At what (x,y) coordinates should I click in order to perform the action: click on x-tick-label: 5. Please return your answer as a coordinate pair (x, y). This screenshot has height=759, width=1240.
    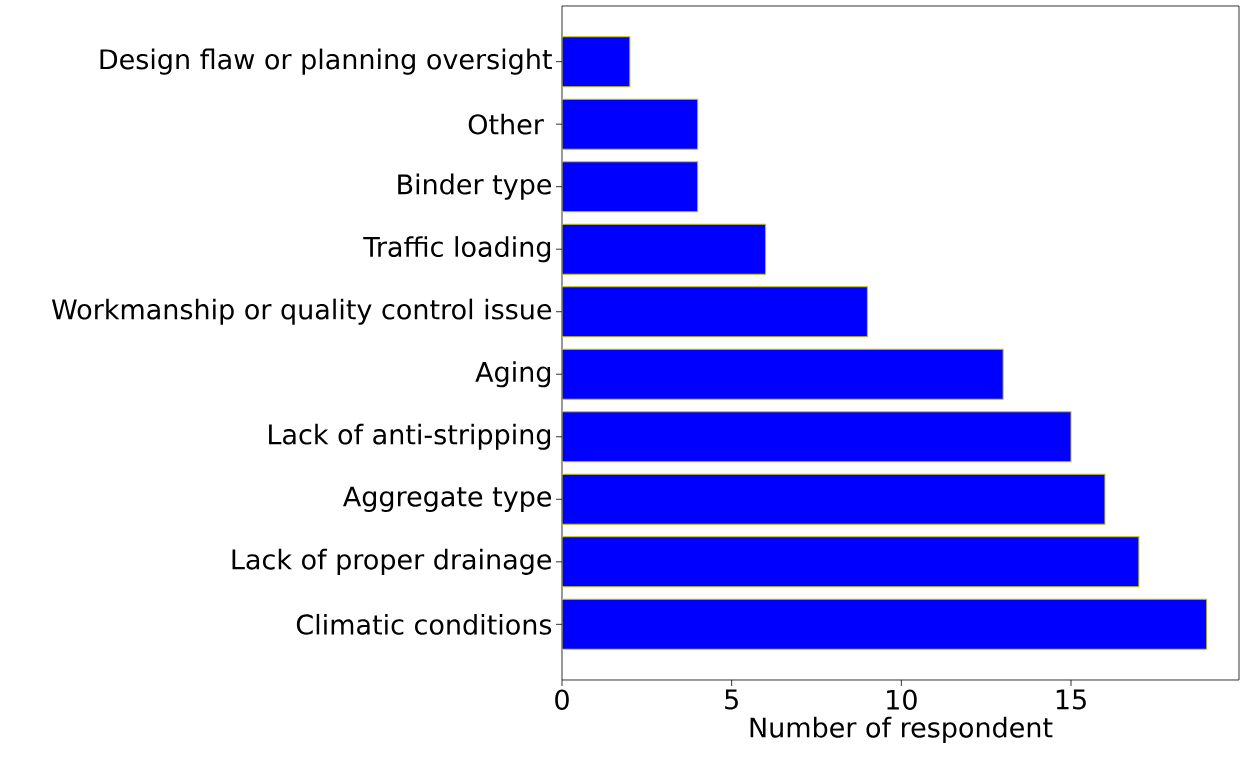
    Looking at the image, I should click on (731, 699).